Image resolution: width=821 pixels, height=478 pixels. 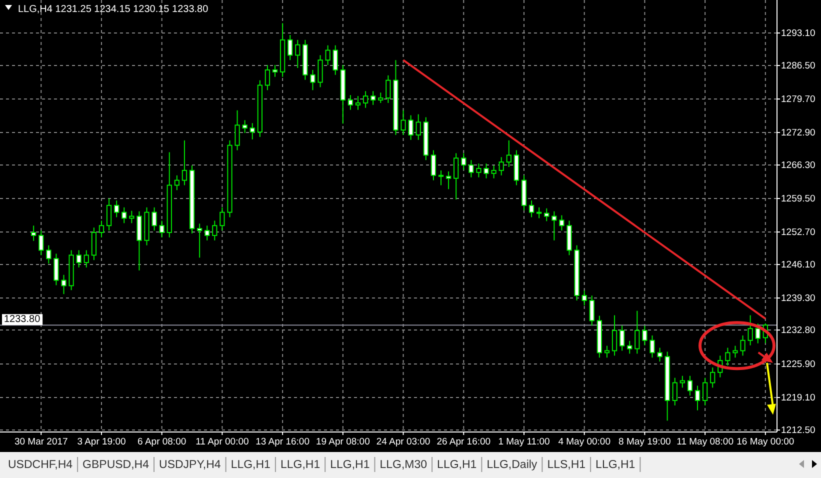 I want to click on chart-title: LLG,H4 1231.25 1234.15 1230.15 1233.80, so click(x=113, y=9).